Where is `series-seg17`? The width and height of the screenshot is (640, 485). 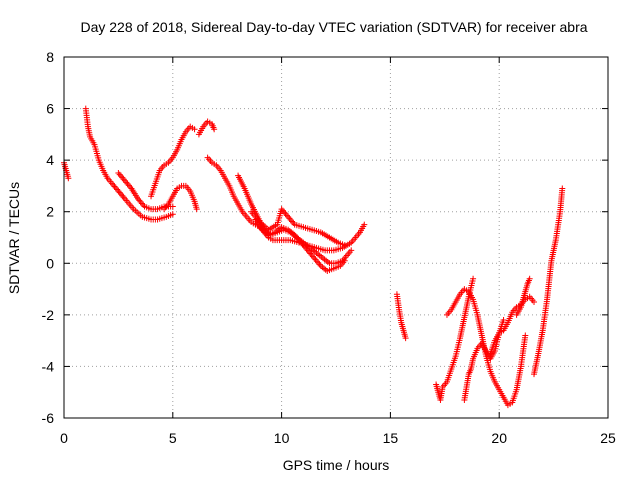 series-seg17 is located at coordinates (548, 281).